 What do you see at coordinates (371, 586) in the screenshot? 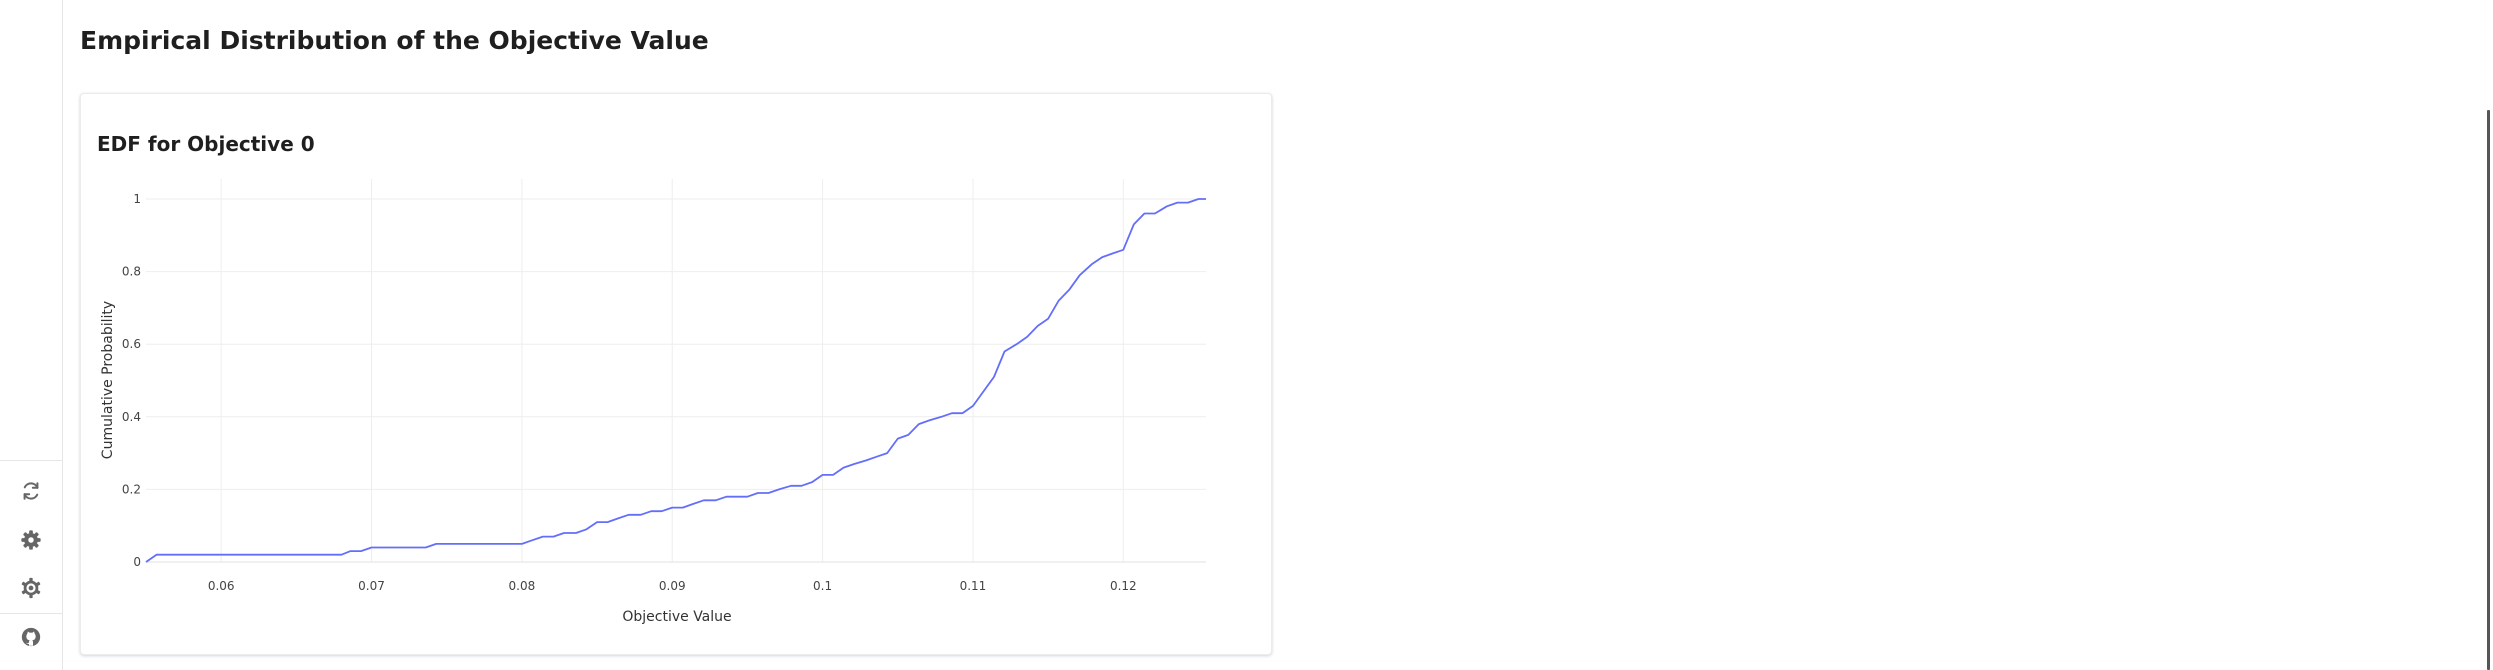
I see `x-tick-label: 0.07` at bounding box center [371, 586].